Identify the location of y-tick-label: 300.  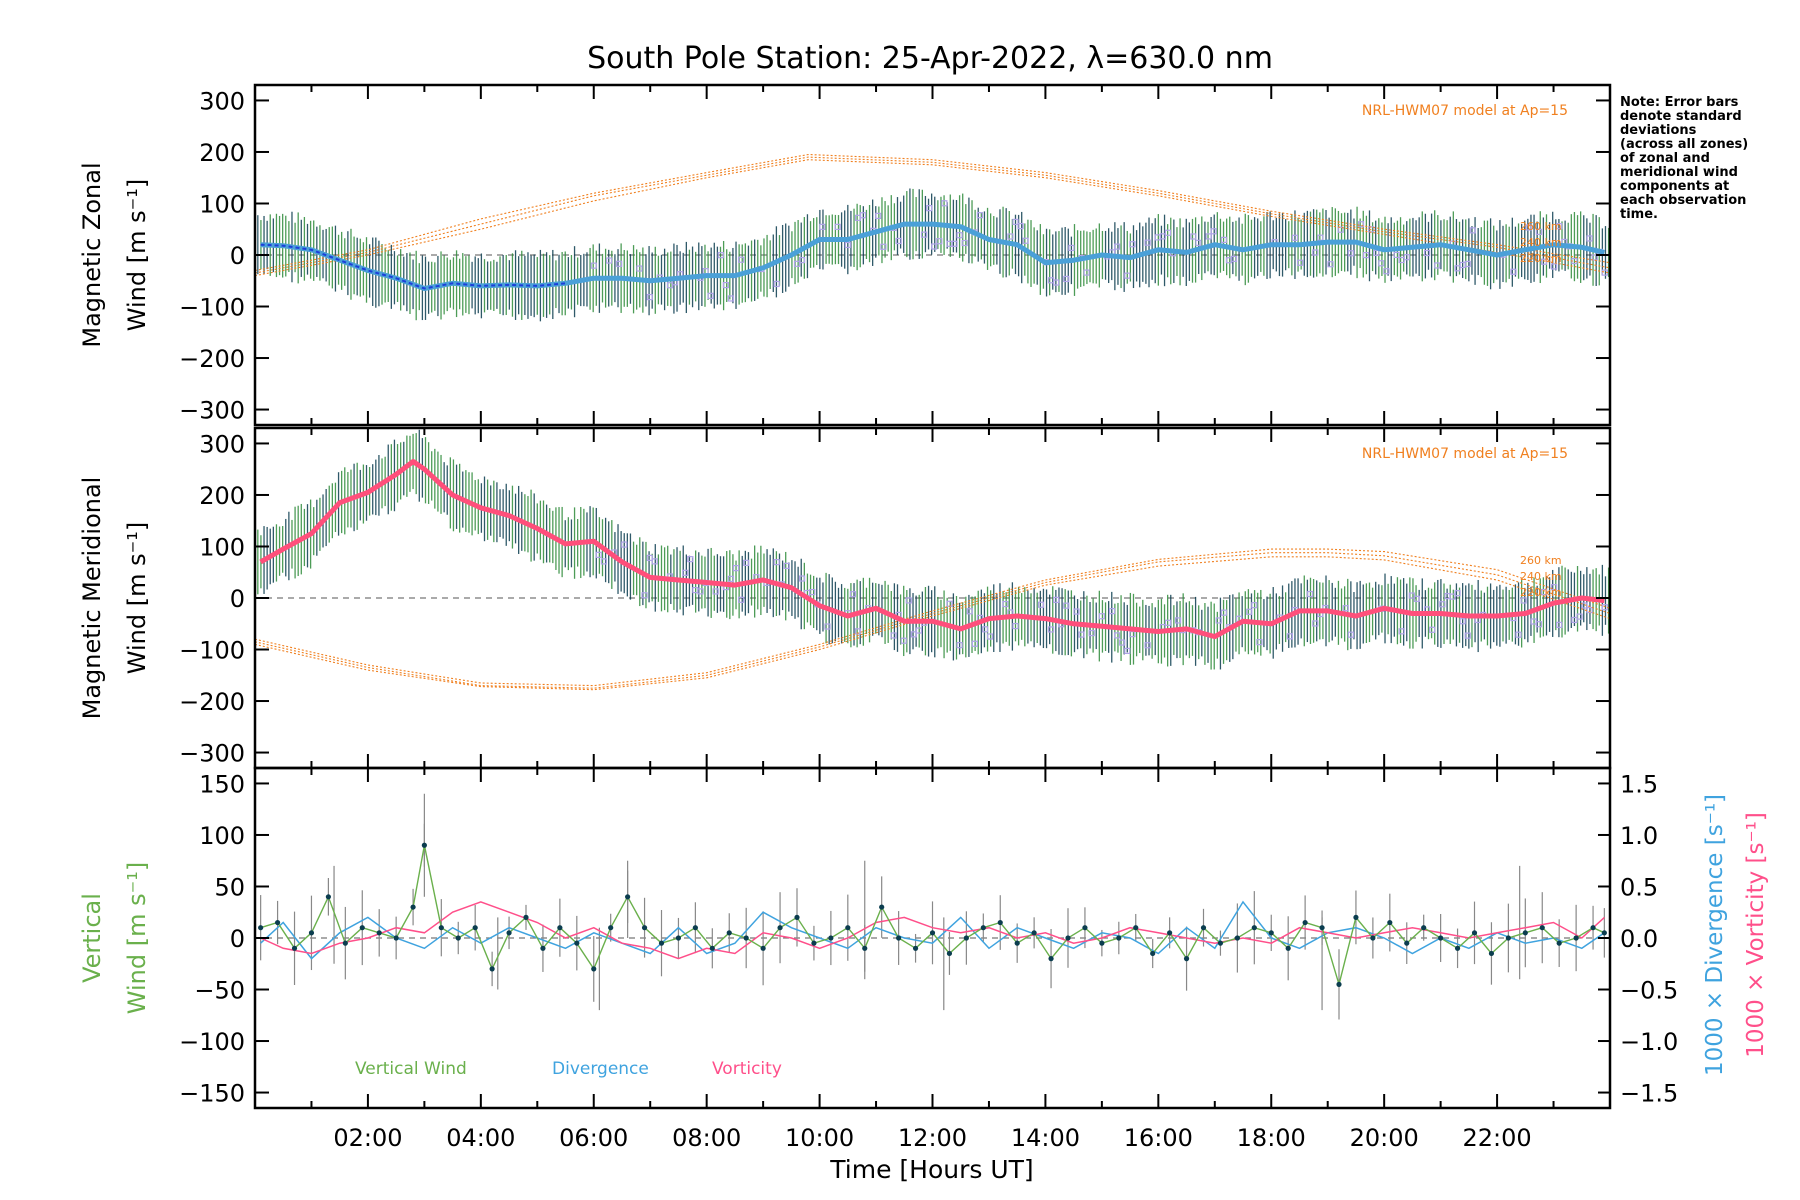
(222, 444).